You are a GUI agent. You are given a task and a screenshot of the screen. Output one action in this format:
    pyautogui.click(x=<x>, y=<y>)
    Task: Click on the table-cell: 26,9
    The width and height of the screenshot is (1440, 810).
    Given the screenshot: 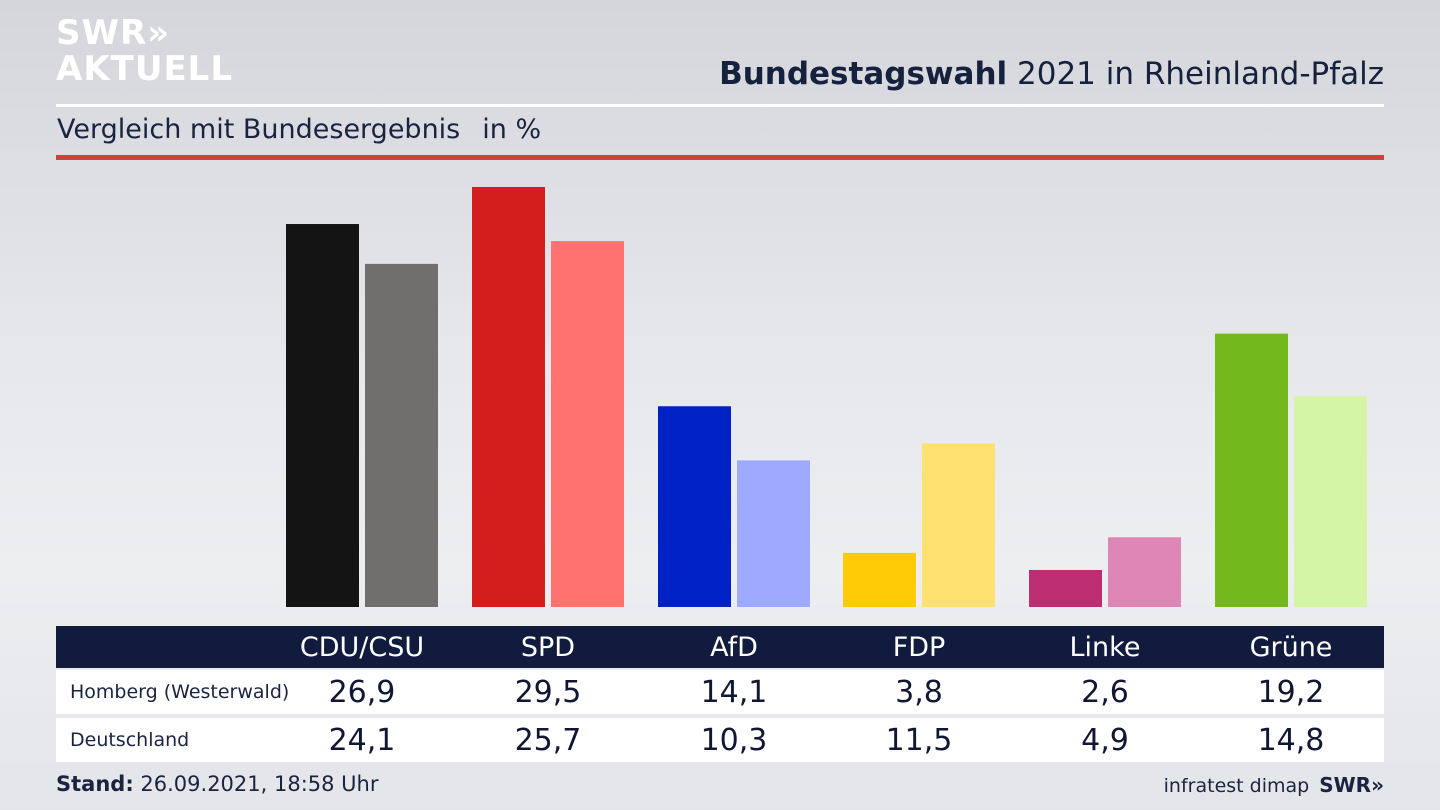 What is the action you would take?
    pyautogui.click(x=362, y=692)
    